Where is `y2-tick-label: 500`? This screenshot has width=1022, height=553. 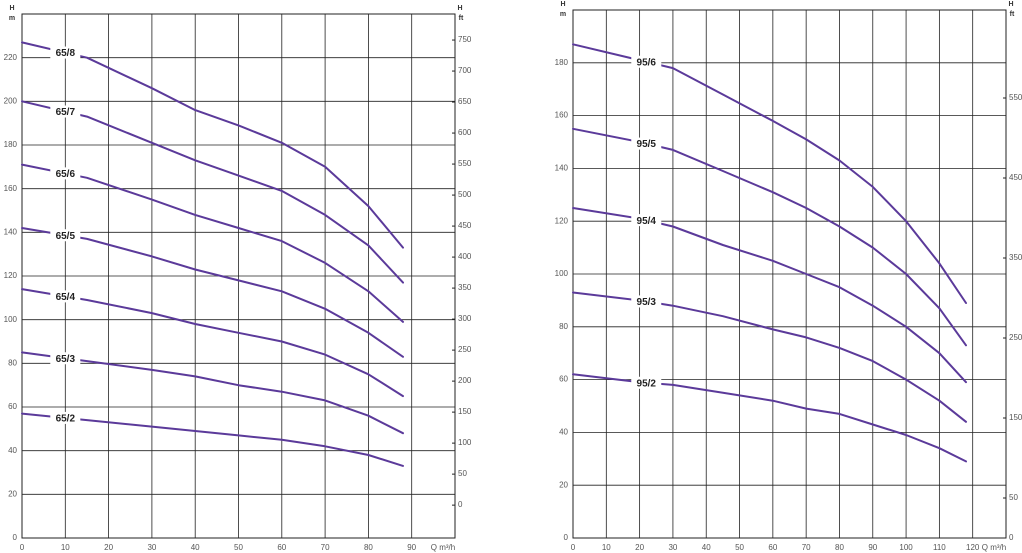
y2-tick-label: 500 is located at coordinates (465, 194).